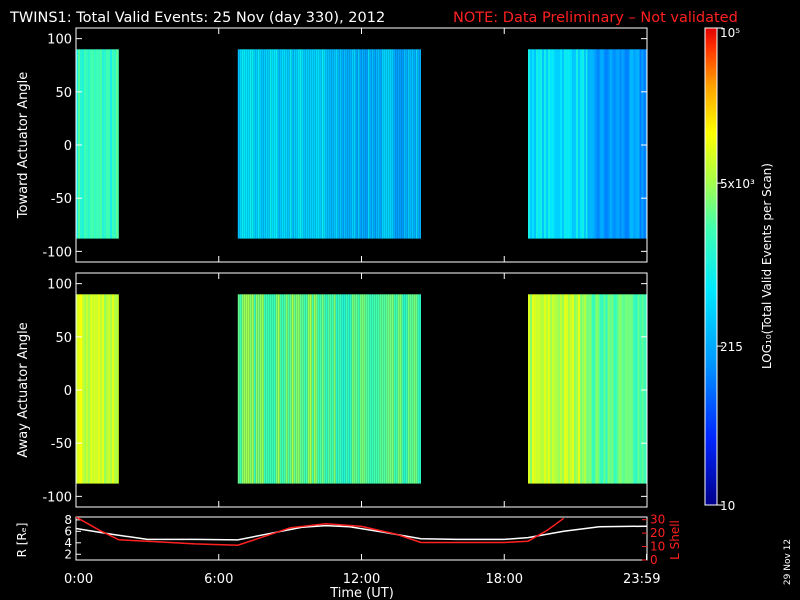 The image size is (800, 600). Describe the element at coordinates (68, 520) in the screenshot. I see `radius-tick-label: 8` at that location.